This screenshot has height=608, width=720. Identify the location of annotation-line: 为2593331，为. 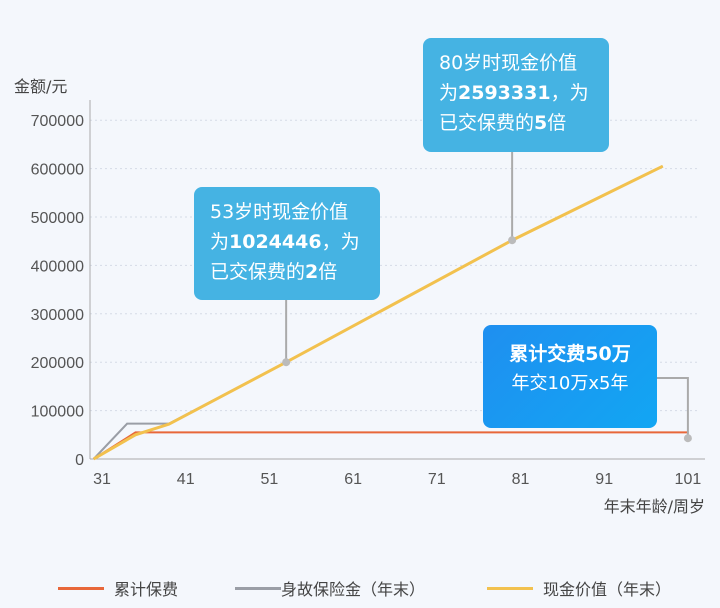
(524, 93).